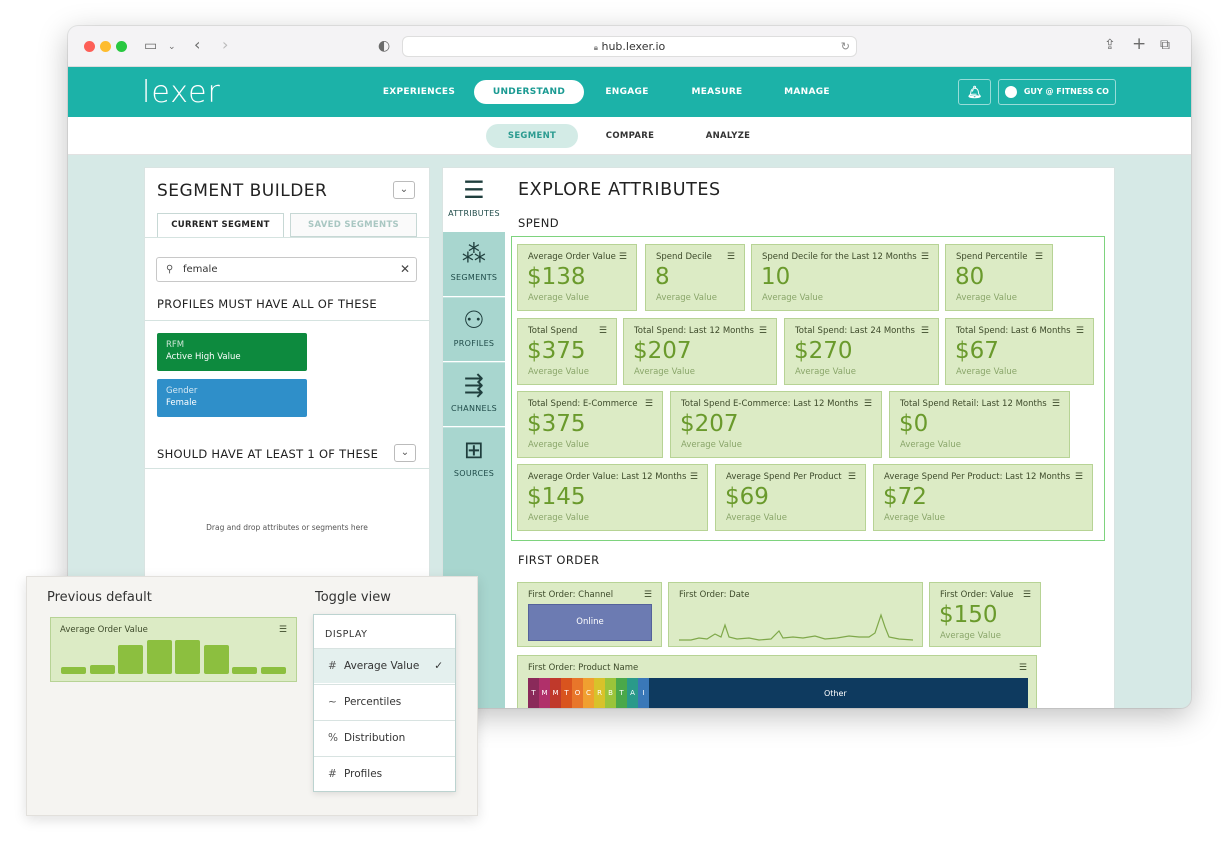 The width and height of the screenshot is (1221, 849). I want to click on shield-icon: ◐, so click(384, 46).